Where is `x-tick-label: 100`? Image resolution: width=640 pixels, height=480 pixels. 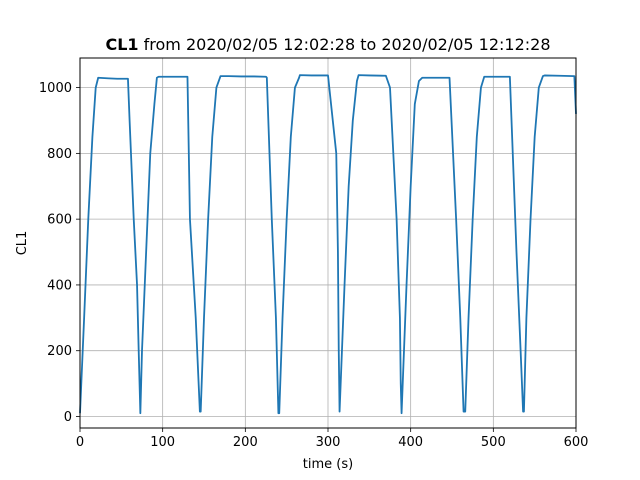
x-tick-label: 100 is located at coordinates (162, 442).